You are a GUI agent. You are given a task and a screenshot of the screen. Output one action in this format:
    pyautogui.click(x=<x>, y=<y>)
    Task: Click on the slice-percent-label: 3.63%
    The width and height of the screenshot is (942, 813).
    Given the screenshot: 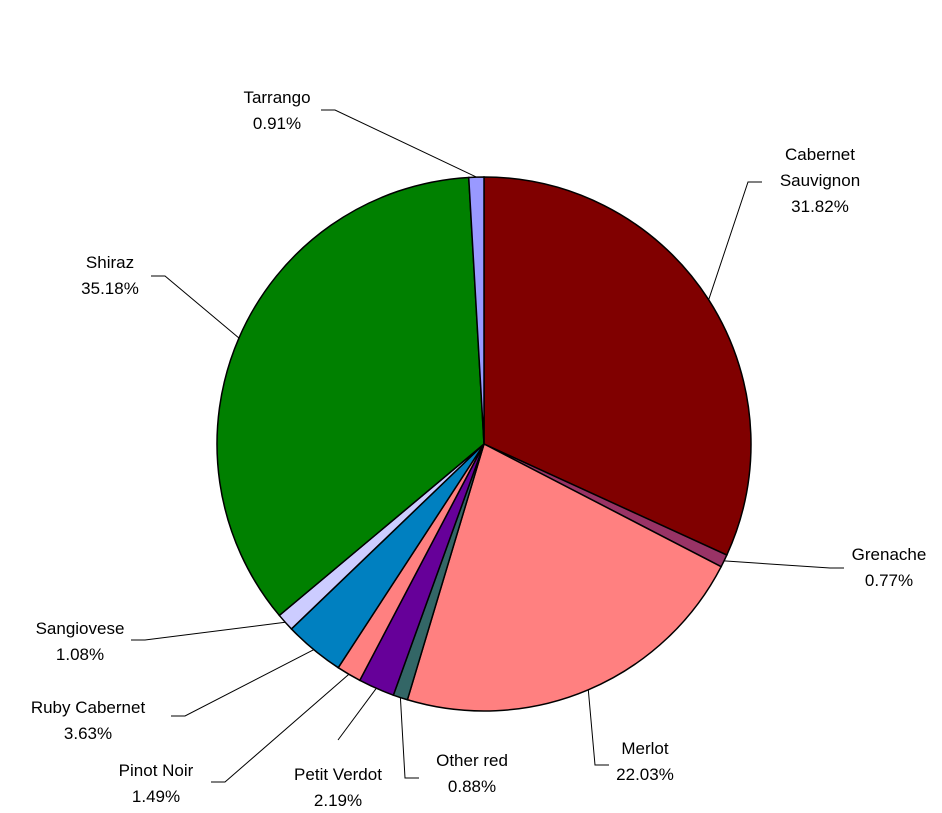 What is the action you would take?
    pyautogui.click(x=88, y=733)
    